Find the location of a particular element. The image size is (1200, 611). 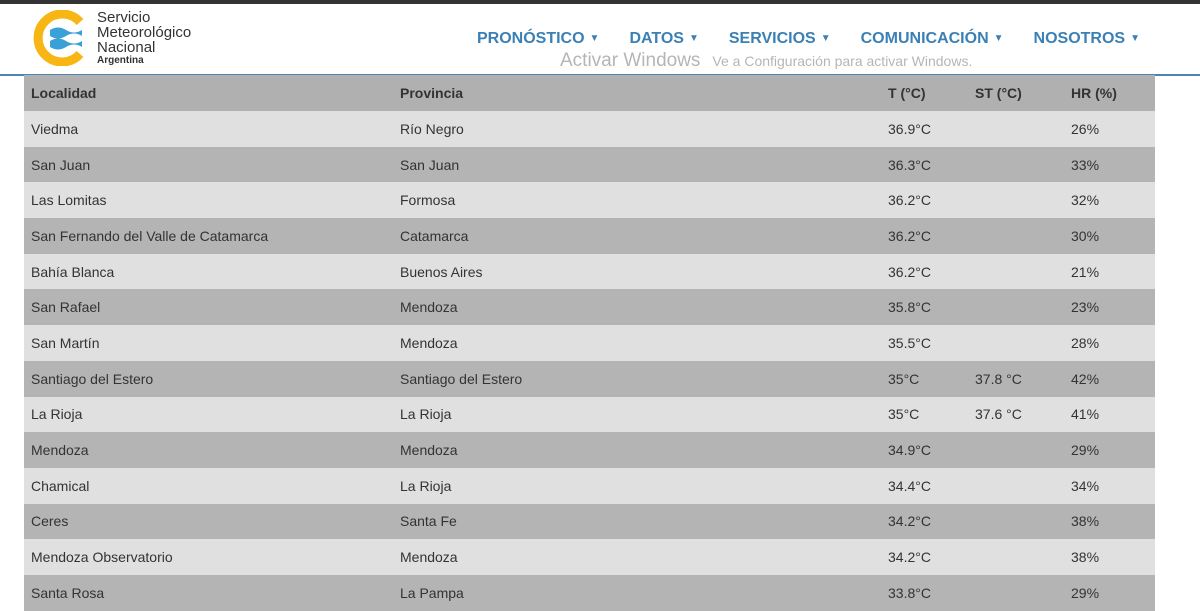

table-row: Viedma Río Negro 36.9°C 26% is located at coordinates (589, 129).